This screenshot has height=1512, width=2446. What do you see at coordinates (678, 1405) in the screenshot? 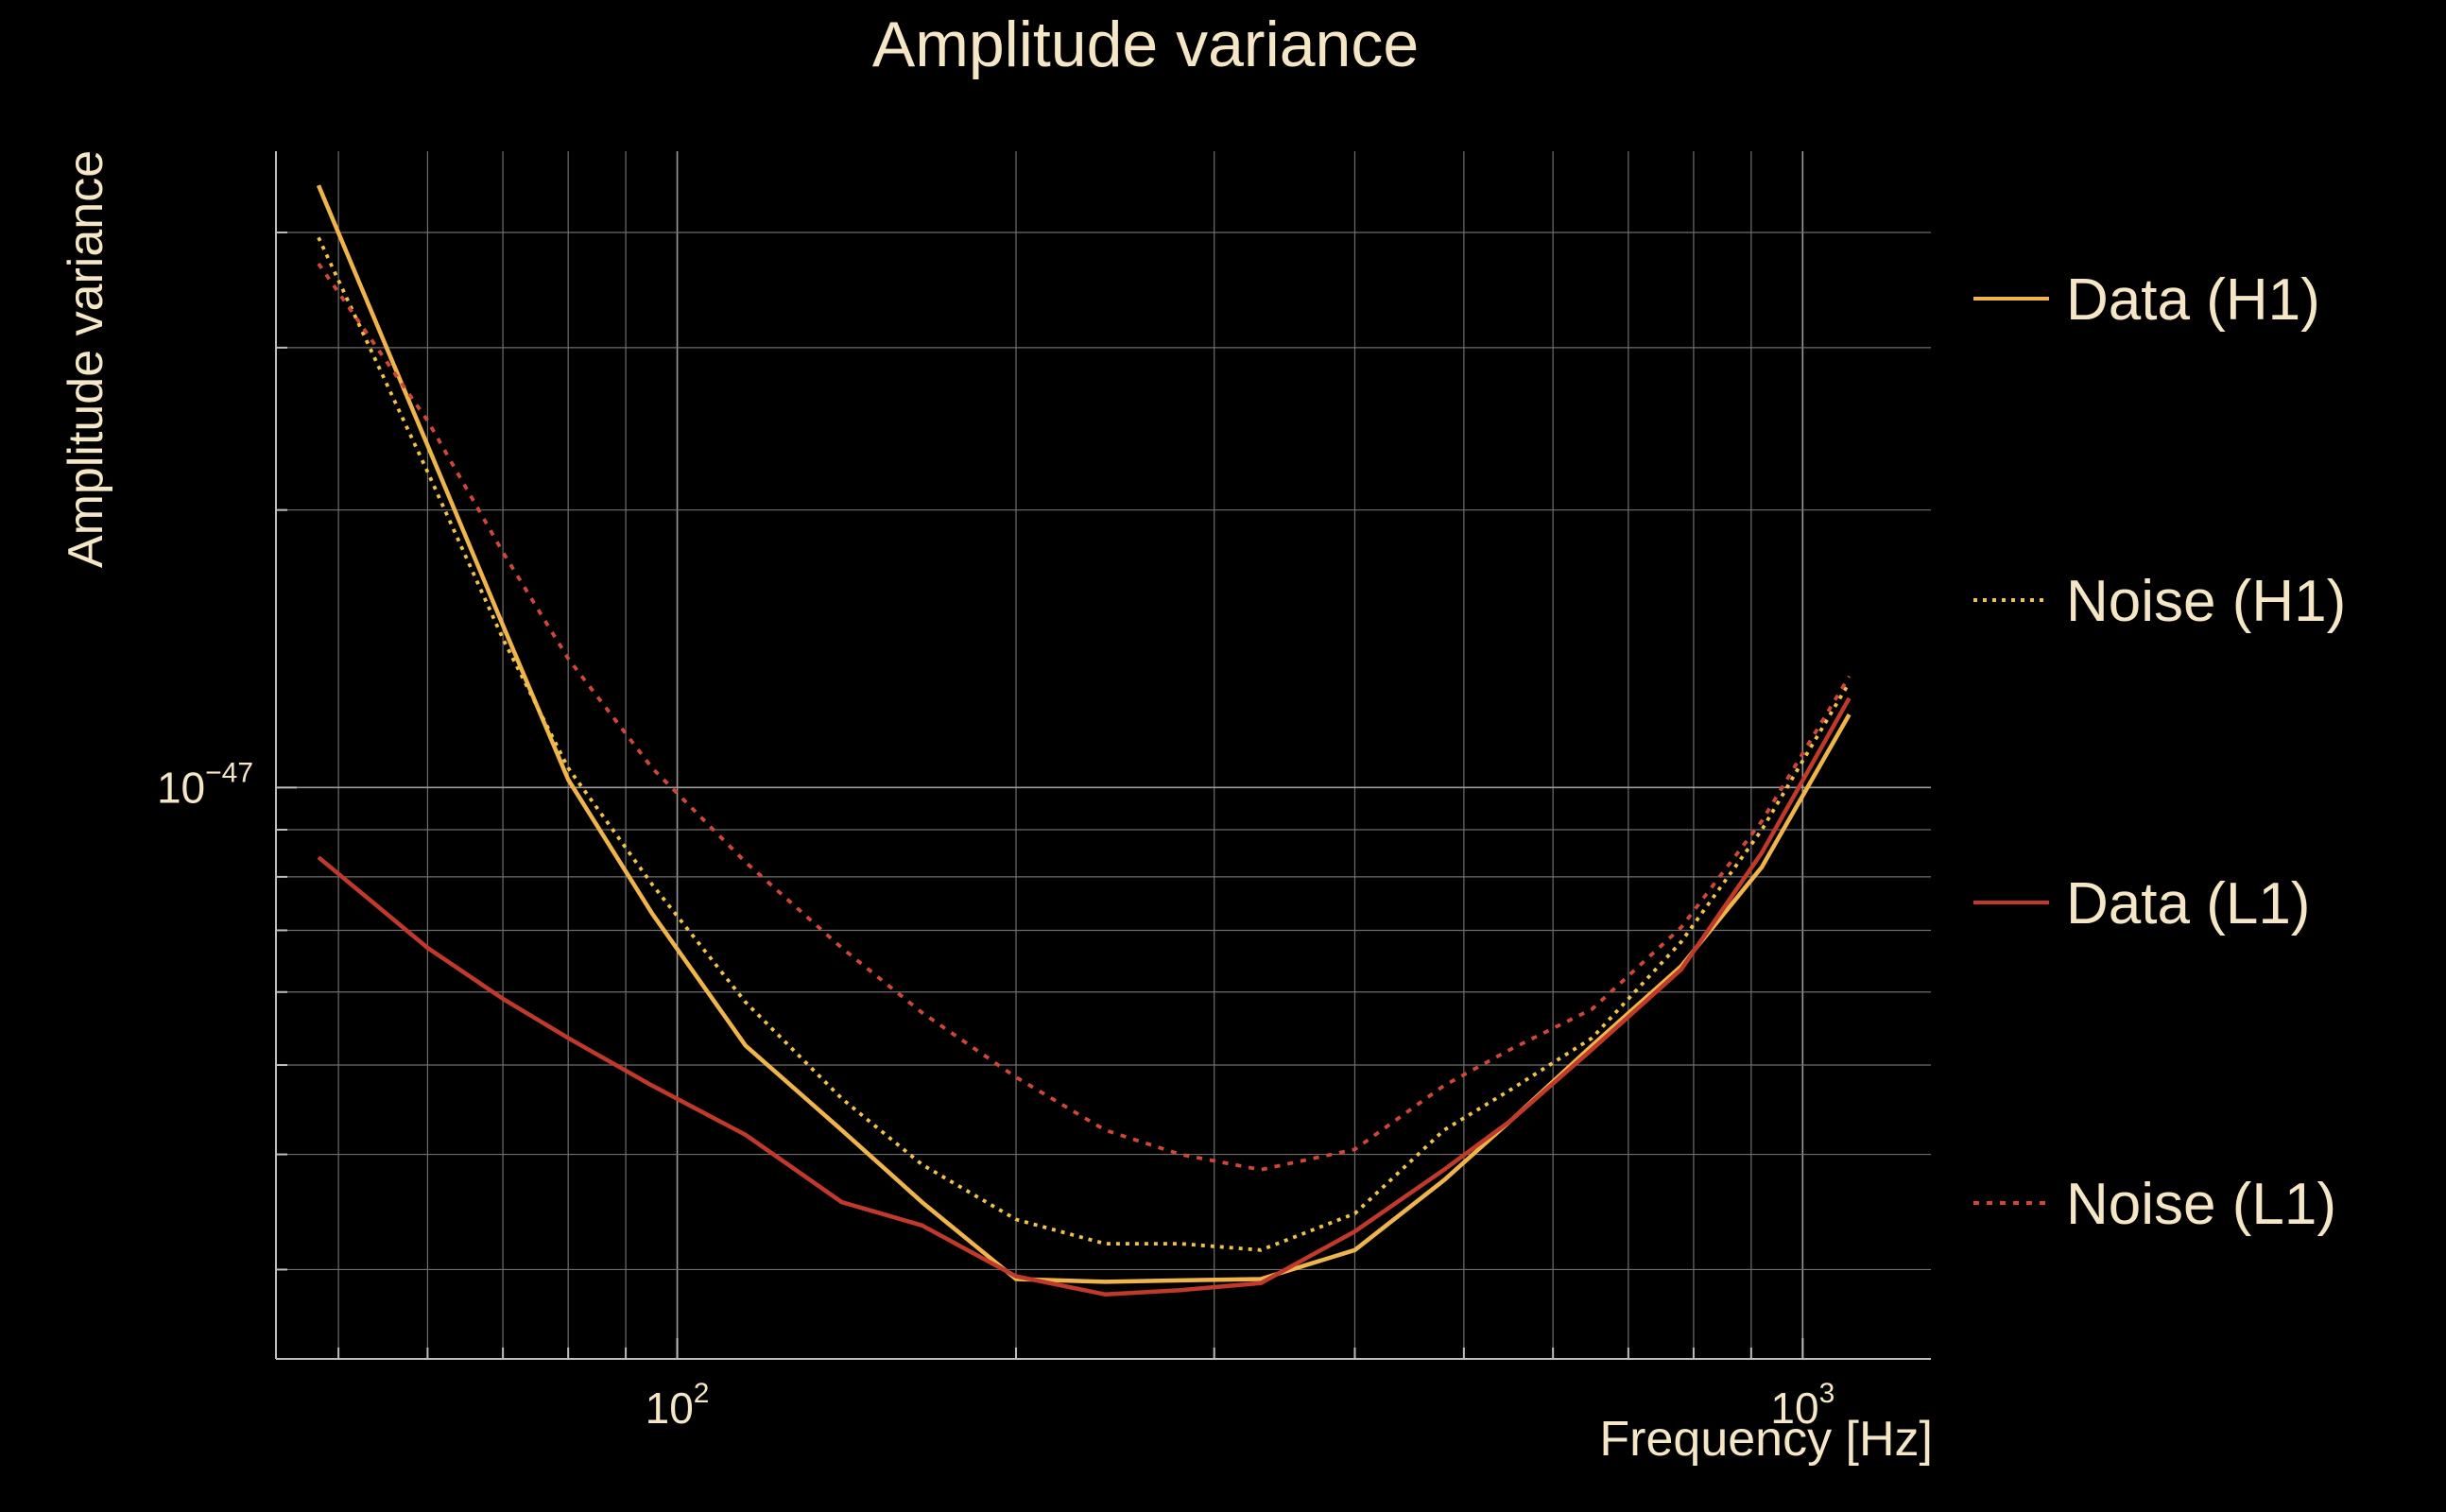
I see `x-tick-label: 10²` at bounding box center [678, 1405].